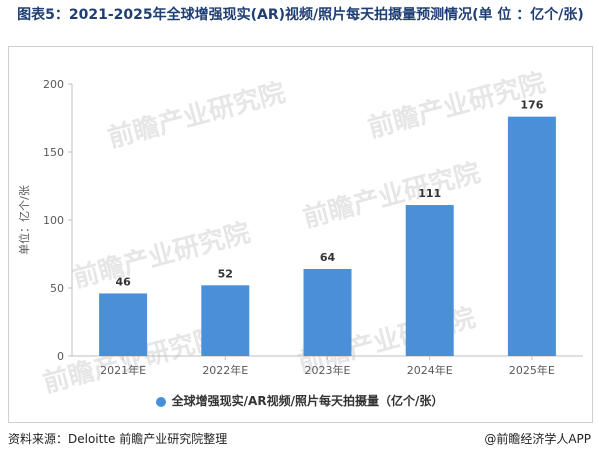 Image resolution: width=599 pixels, height=459 pixels. What do you see at coordinates (60, 356) in the screenshot?
I see `y-tick-label: 0` at bounding box center [60, 356].